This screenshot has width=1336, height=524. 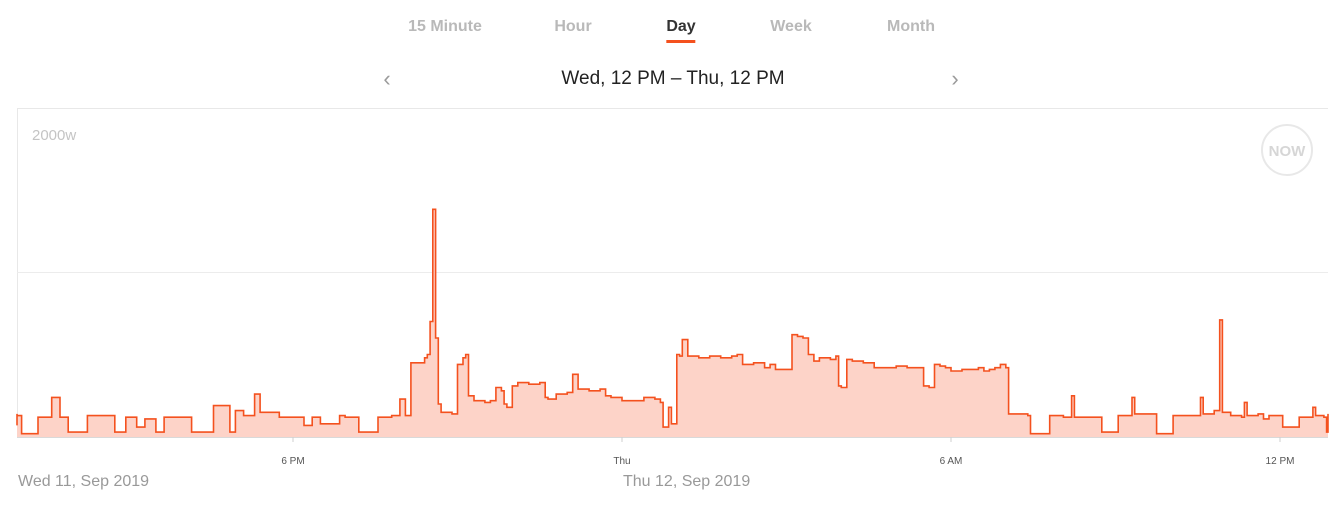 What do you see at coordinates (445, 26) in the screenshot?
I see `tab-15-minute: 15 Minute` at bounding box center [445, 26].